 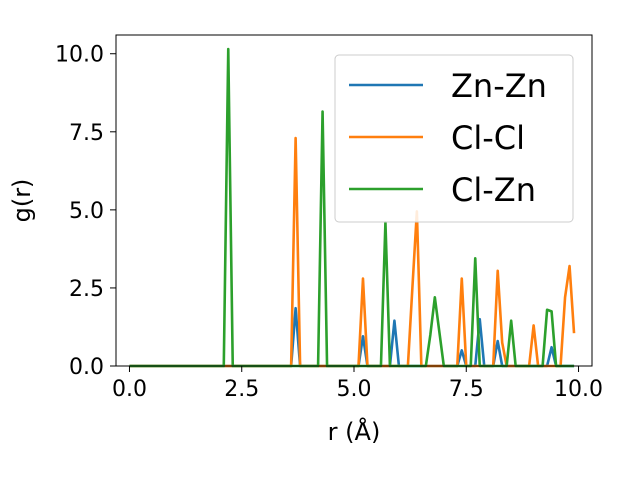 I want to click on legend-label-cl-cl: Cl-Cl, so click(x=488, y=138).